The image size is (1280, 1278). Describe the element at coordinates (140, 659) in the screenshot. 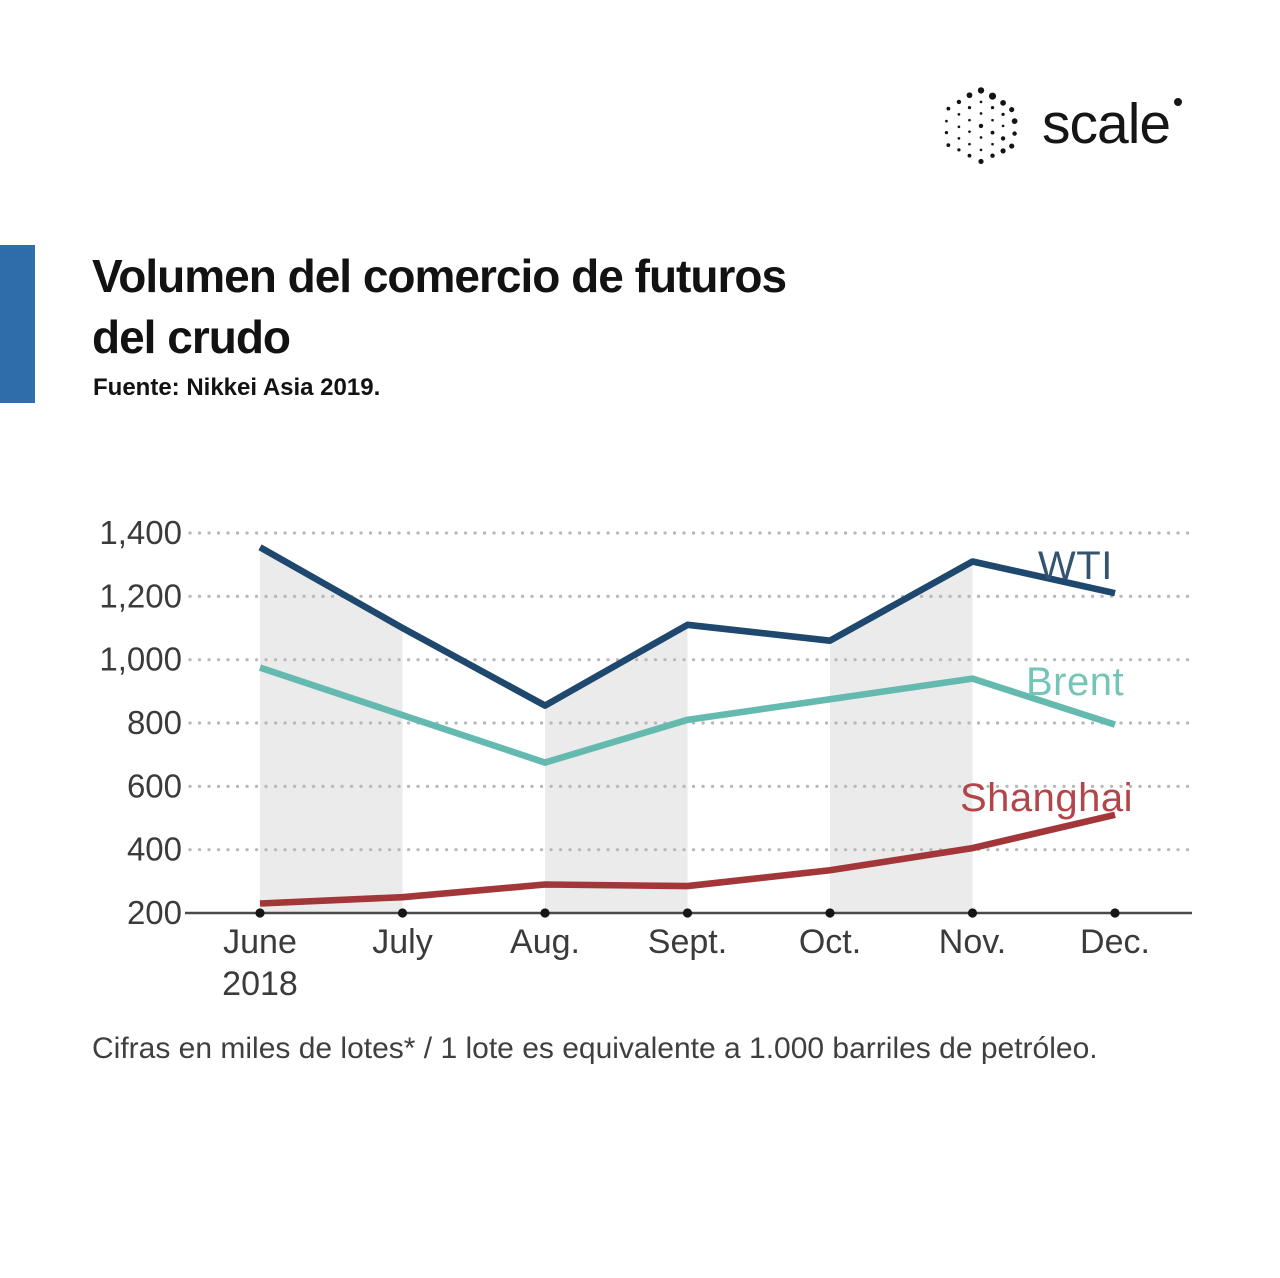

I see `y-tick-label: 1,000` at that location.